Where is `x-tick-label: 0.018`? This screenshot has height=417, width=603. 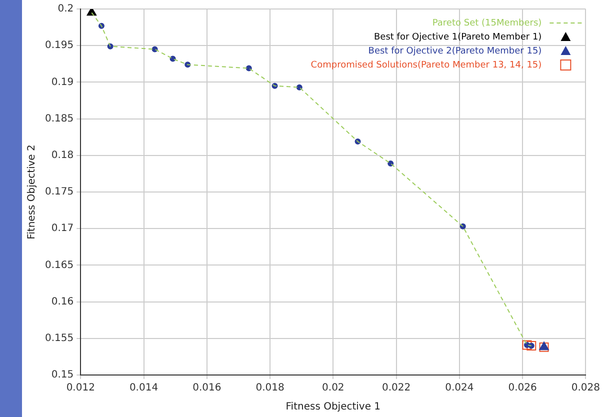
x-tick-label: 0.018 is located at coordinates (270, 388).